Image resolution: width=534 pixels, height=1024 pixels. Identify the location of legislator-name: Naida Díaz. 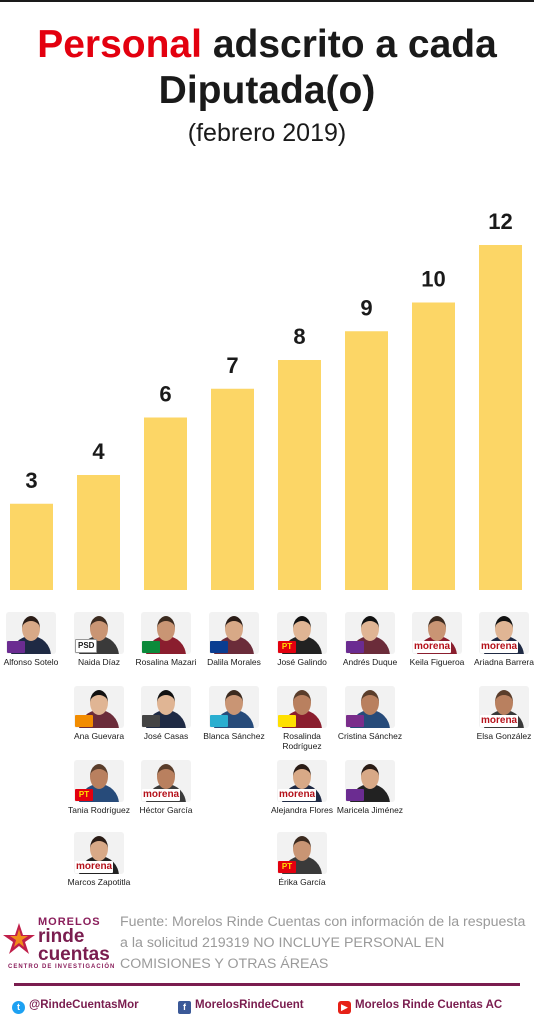
(99, 662).